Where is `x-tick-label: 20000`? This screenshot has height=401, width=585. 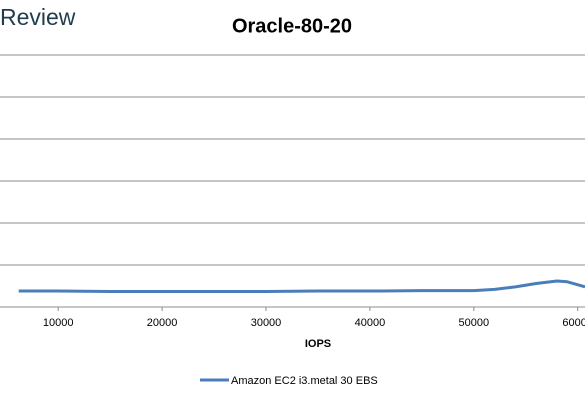
x-tick-label: 20000 is located at coordinates (162, 323).